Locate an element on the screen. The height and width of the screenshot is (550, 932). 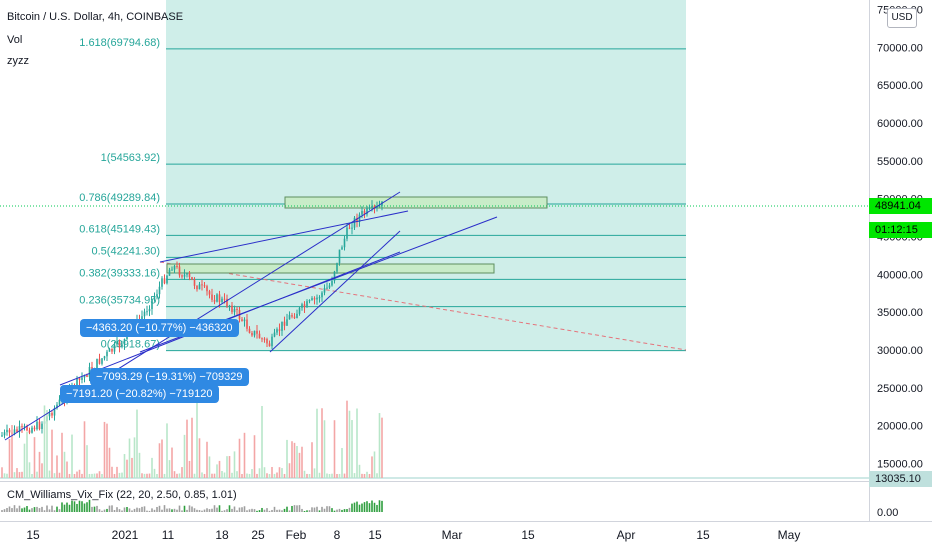
symbol-title: Bitcoin / U.S. Dollar, 4h, COINBASE is located at coordinates (95, 17).